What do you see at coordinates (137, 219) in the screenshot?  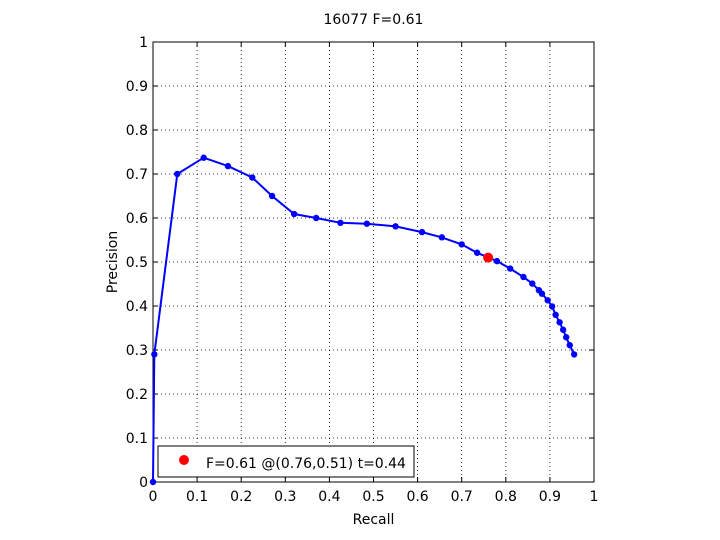 I see `y-tick-label: 0.6` at bounding box center [137, 219].